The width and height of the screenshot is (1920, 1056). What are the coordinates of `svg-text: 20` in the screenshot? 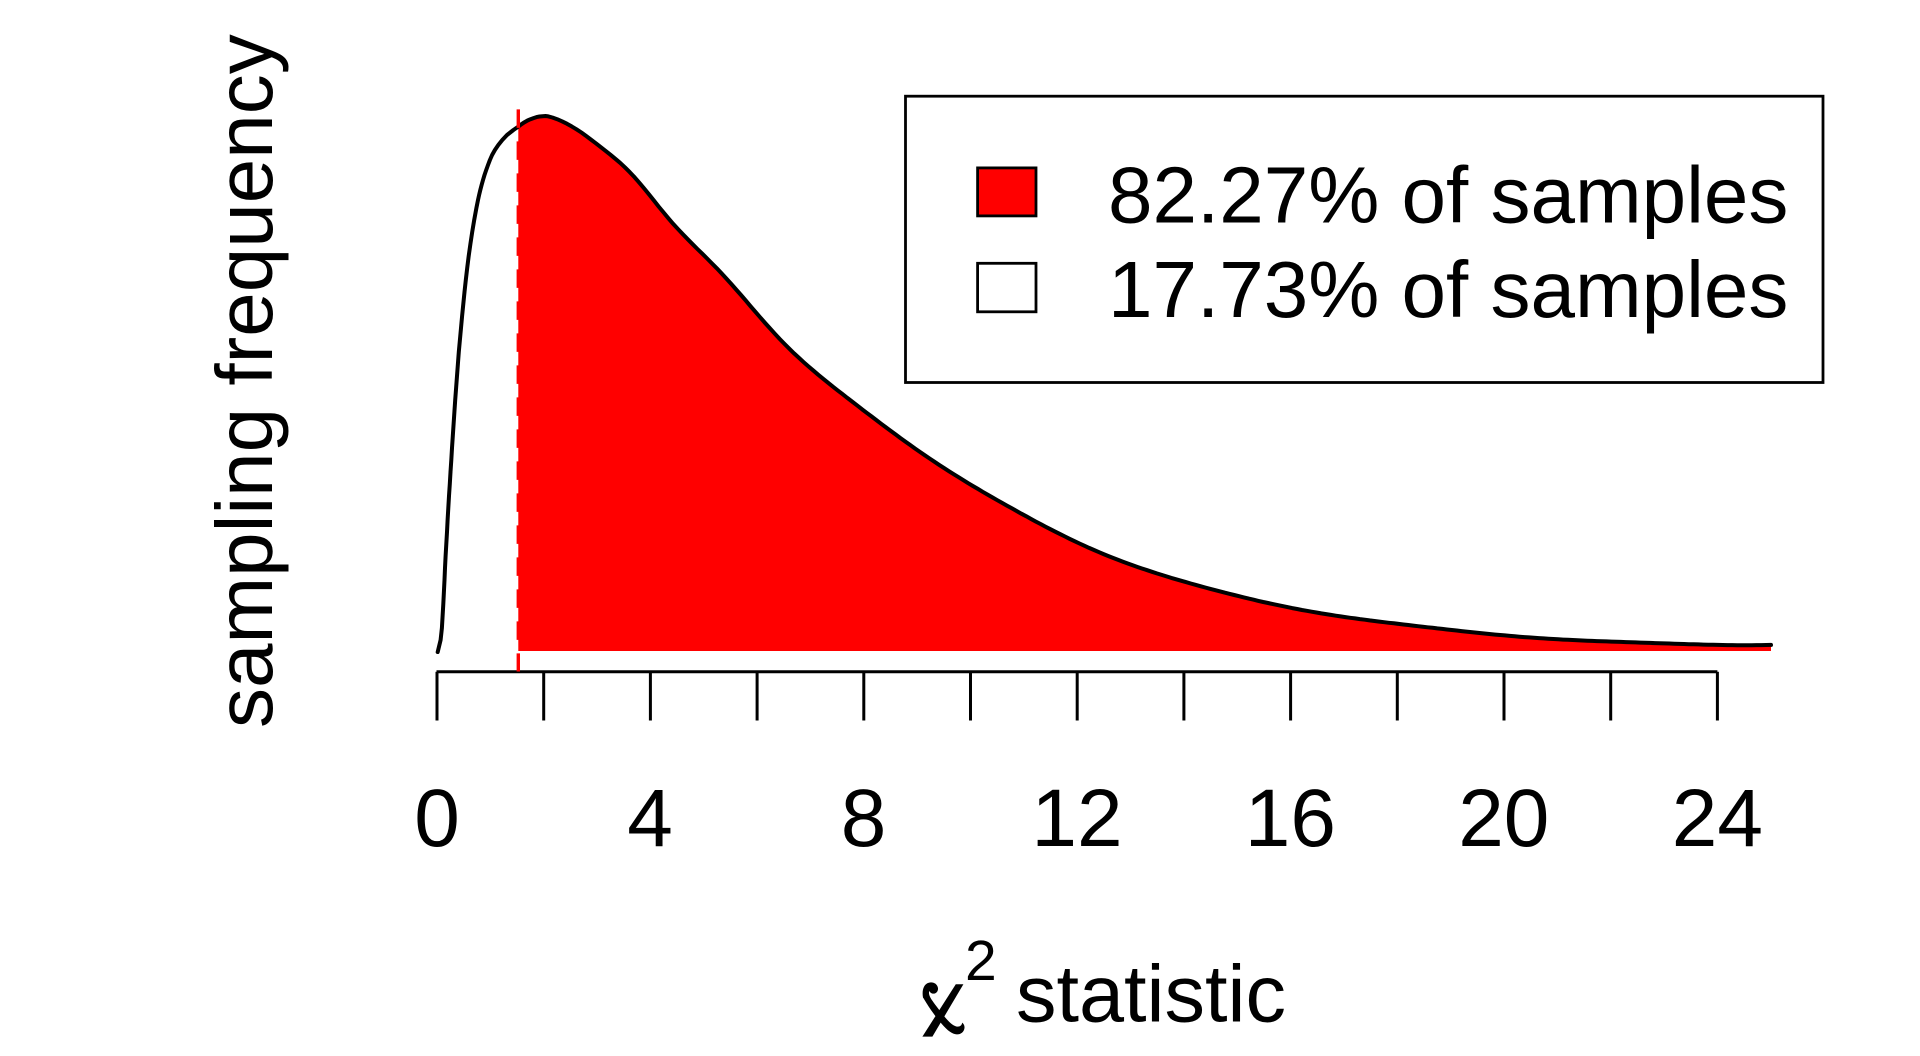 It's located at (1503, 818).